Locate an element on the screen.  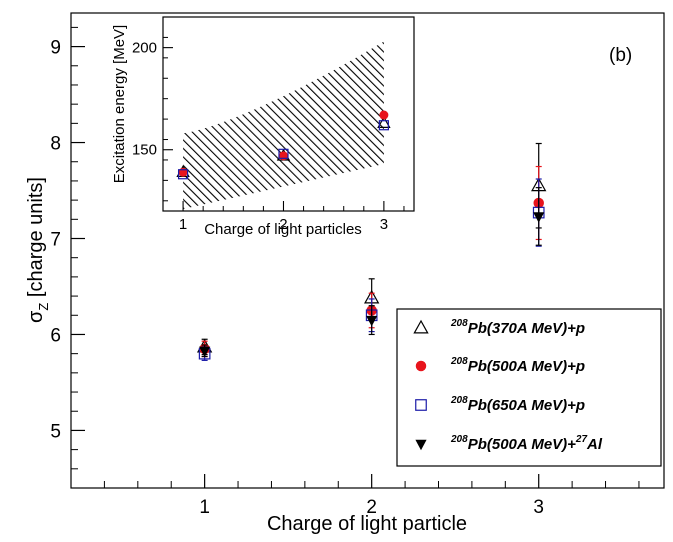
panel-label: (b) is located at coordinates (620, 55).